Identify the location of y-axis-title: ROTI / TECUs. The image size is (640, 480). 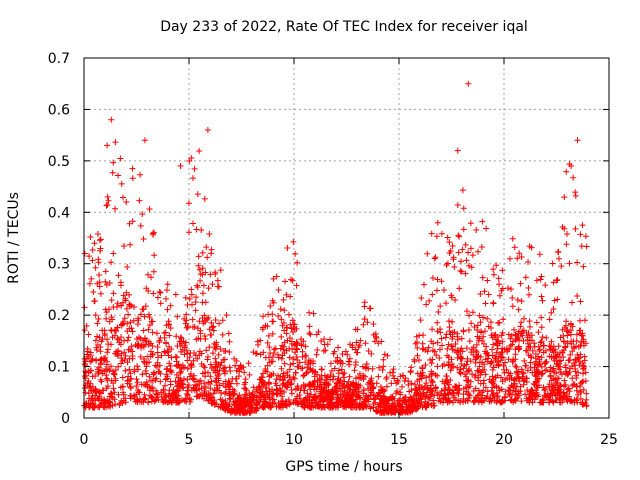
(14, 238).